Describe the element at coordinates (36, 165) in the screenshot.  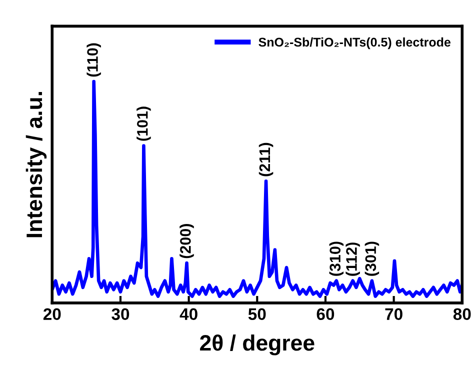
I see `y-axis-title: Intensity / a.u.` at that location.